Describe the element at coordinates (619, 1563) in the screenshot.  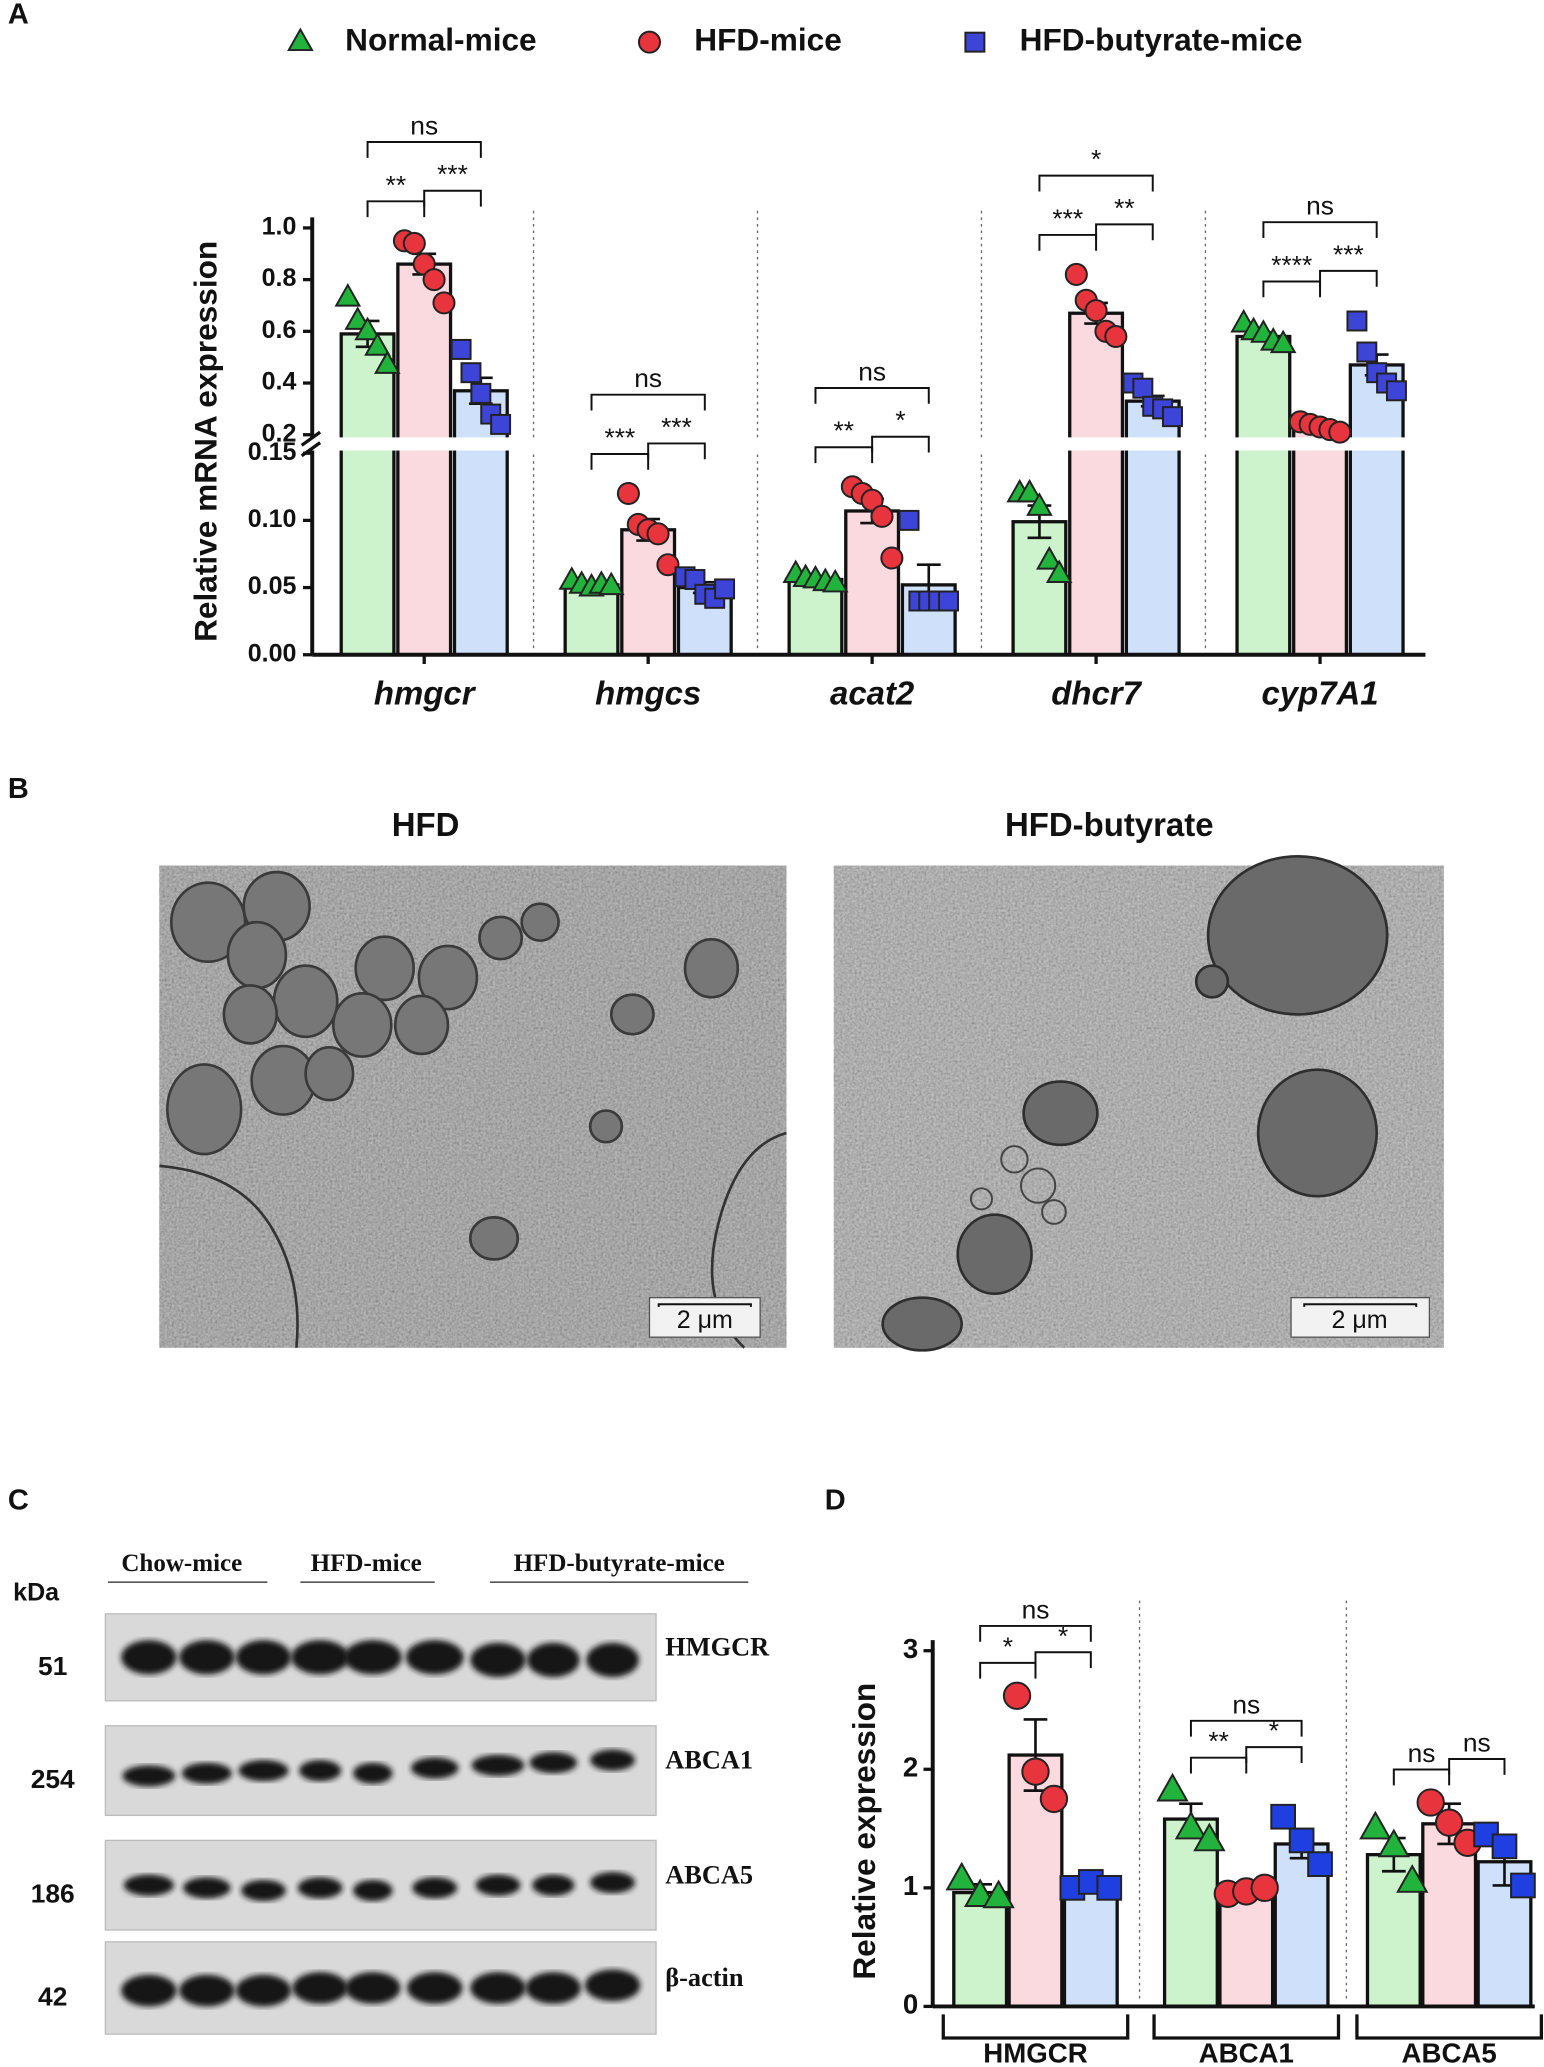
I see `blot-group-label: HFD-butyrate-mice` at that location.